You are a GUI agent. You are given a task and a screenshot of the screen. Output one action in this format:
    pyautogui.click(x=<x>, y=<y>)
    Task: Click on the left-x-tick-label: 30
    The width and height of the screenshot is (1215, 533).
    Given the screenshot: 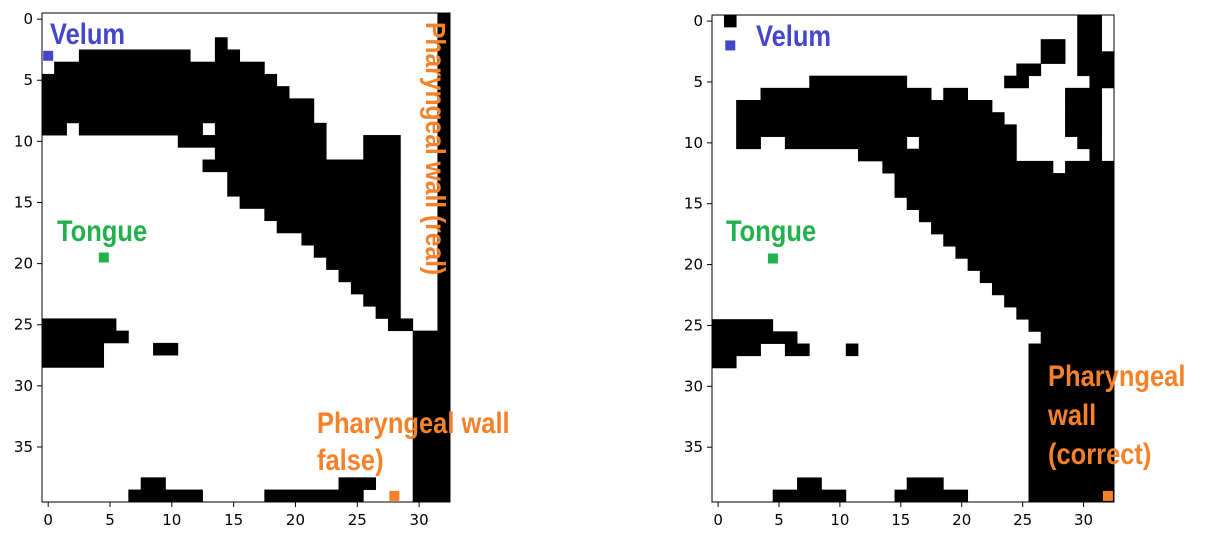 What is the action you would take?
    pyautogui.click(x=419, y=520)
    